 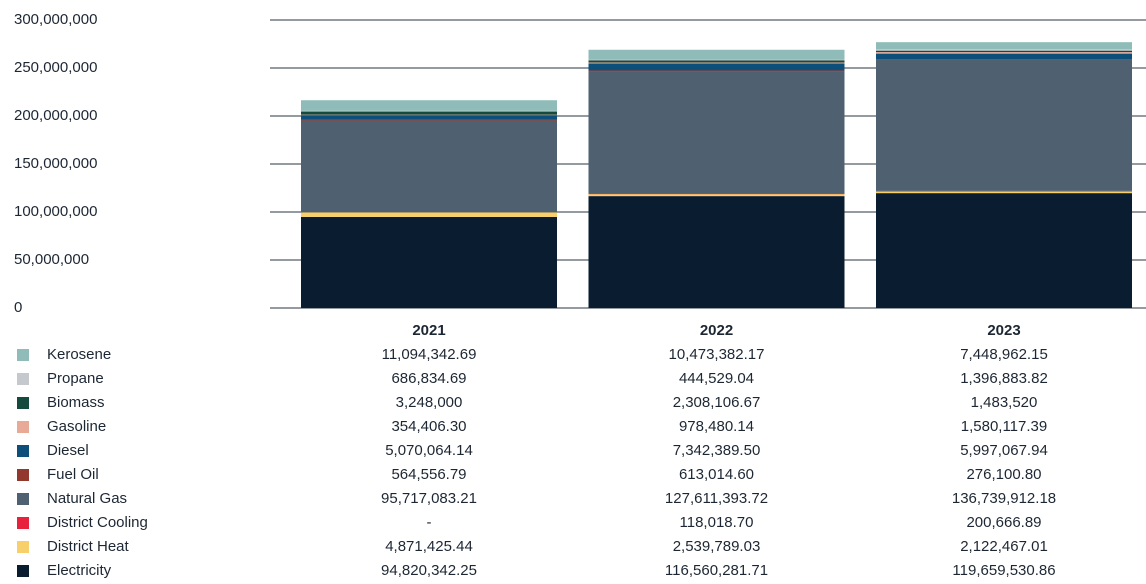 I want to click on data-label: 7,448,962.15, so click(x=1004, y=354).